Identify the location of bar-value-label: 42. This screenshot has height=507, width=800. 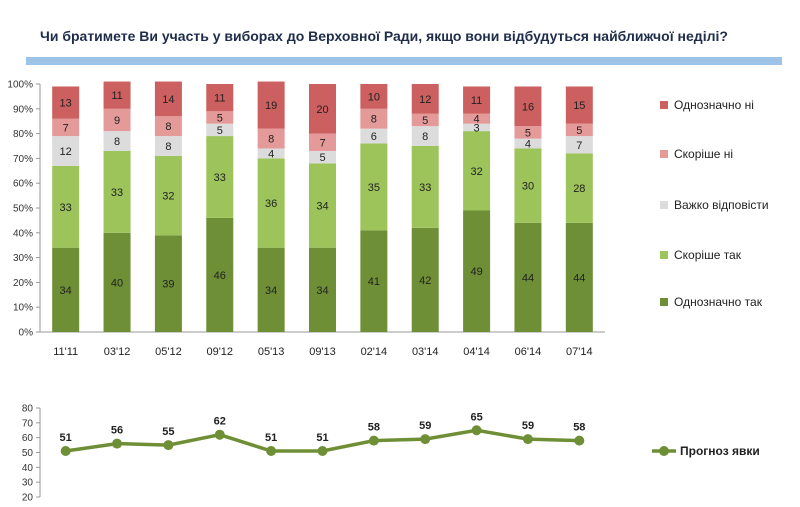
(425, 281).